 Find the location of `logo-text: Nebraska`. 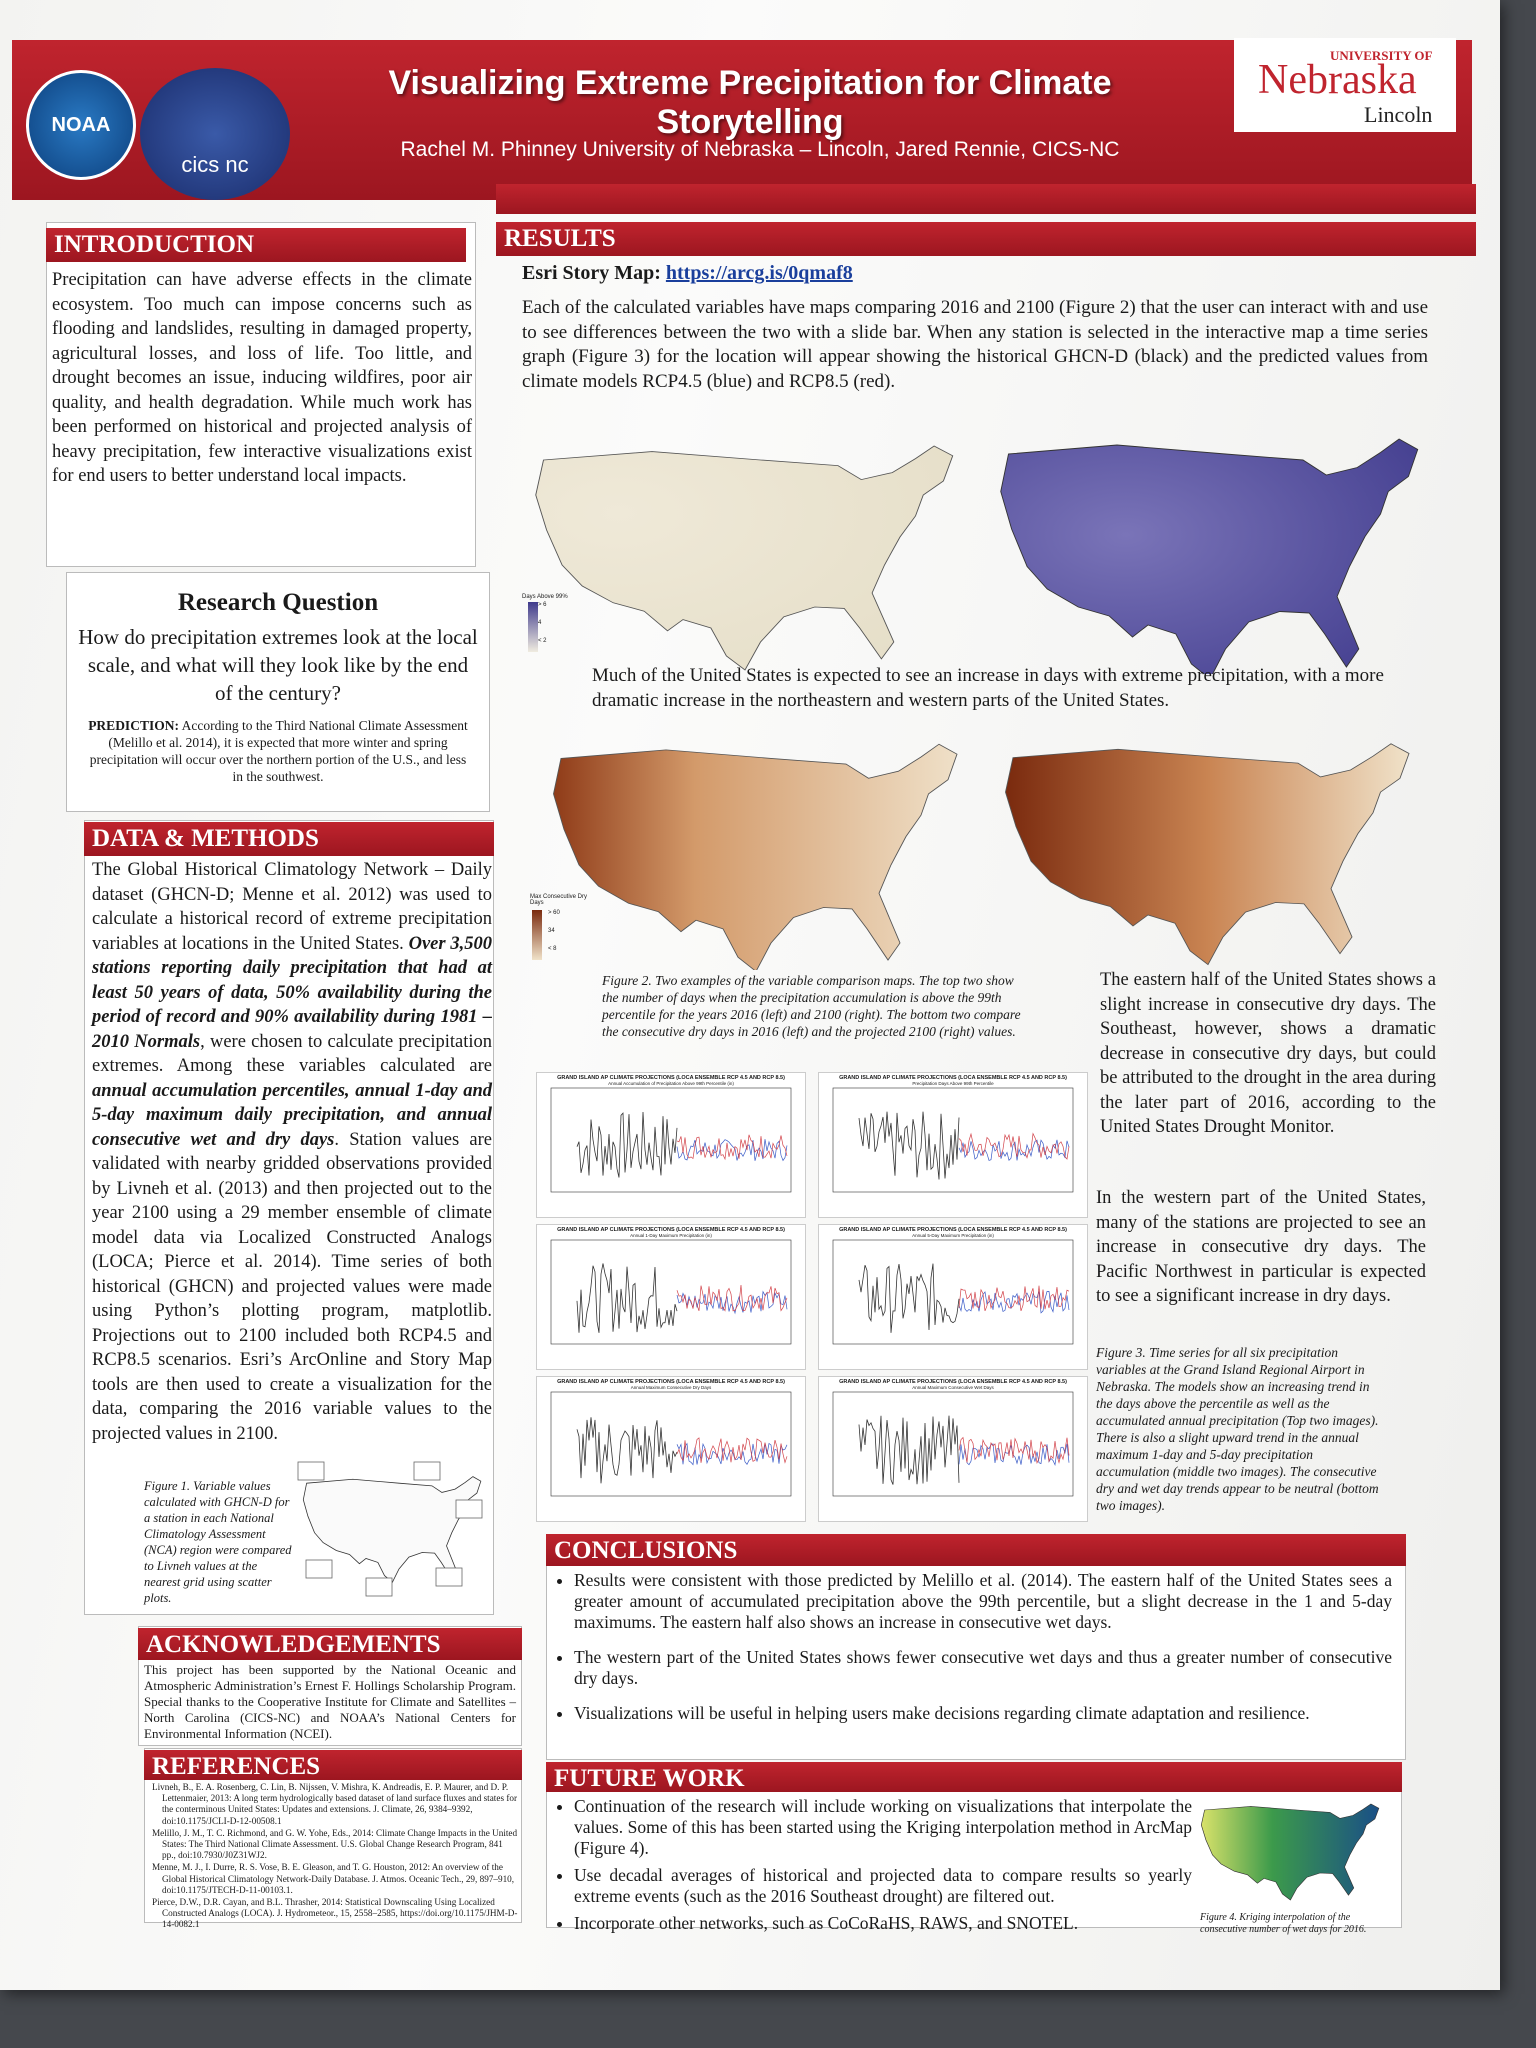

logo-text: Nebraska is located at coordinates (1337, 80).